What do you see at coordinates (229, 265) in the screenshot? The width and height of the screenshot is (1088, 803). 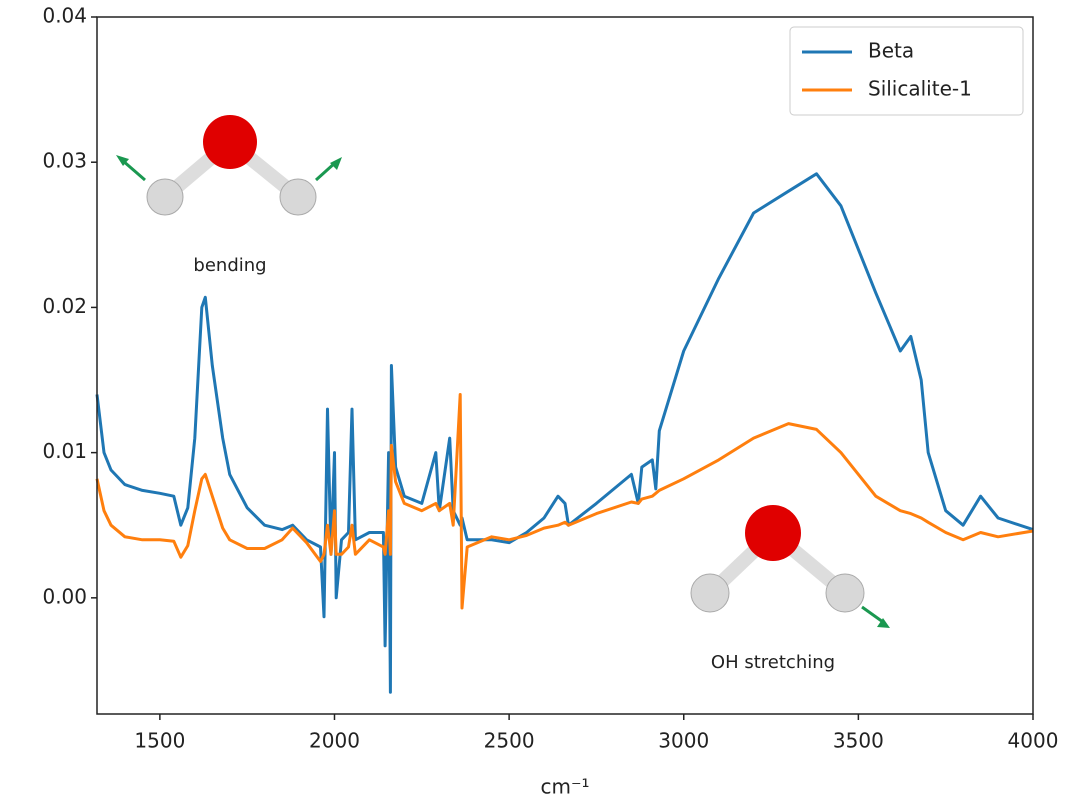 I see `annotation: bending` at bounding box center [229, 265].